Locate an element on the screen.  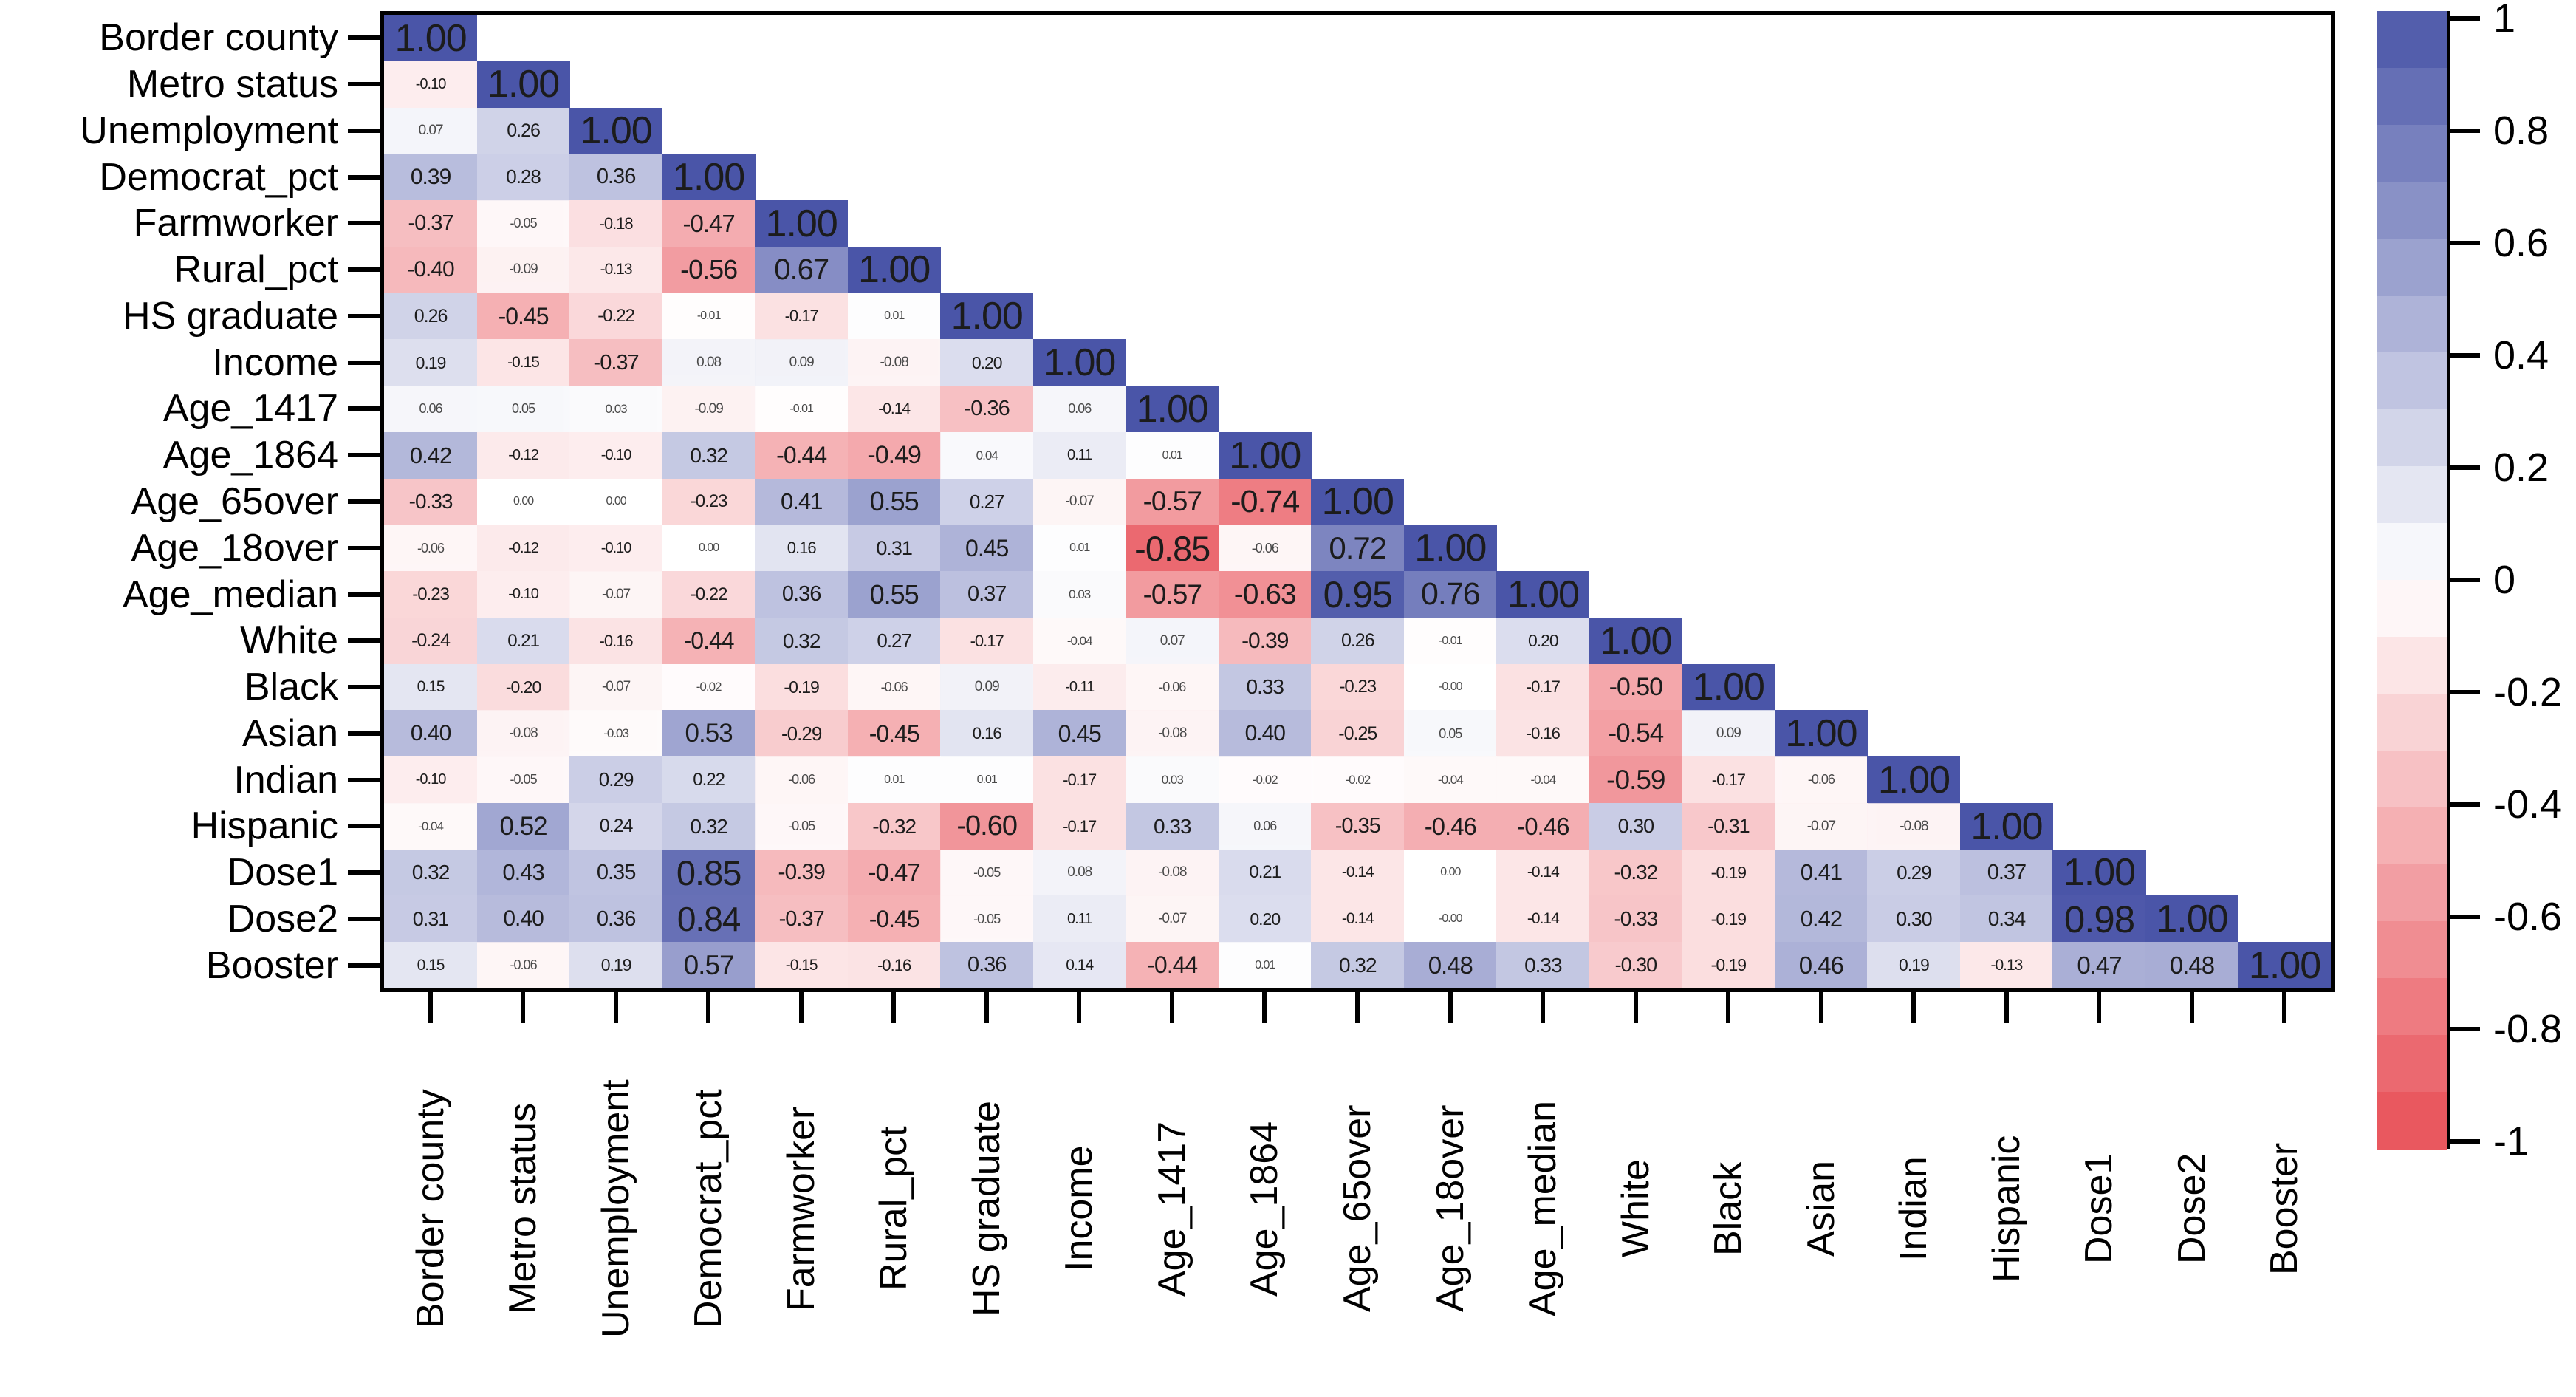
matrix-cell: 0.48 is located at coordinates (1450, 965).